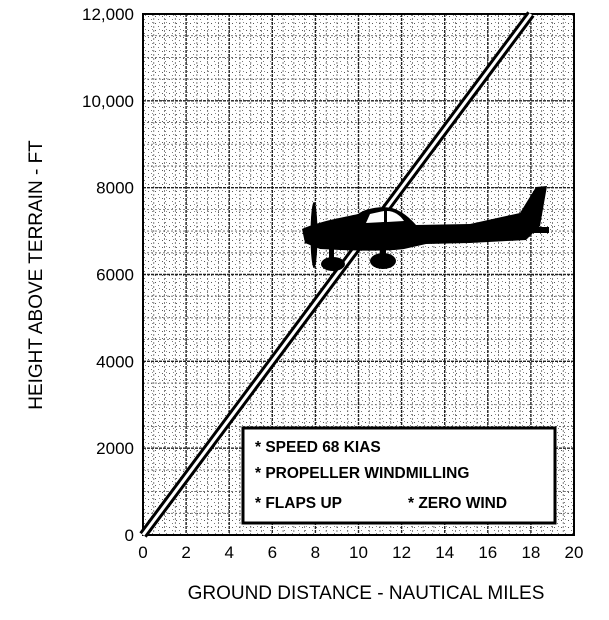 The width and height of the screenshot is (609, 620). Describe the element at coordinates (115, 275) in the screenshot. I see `y-tick-label: 6000` at that location.